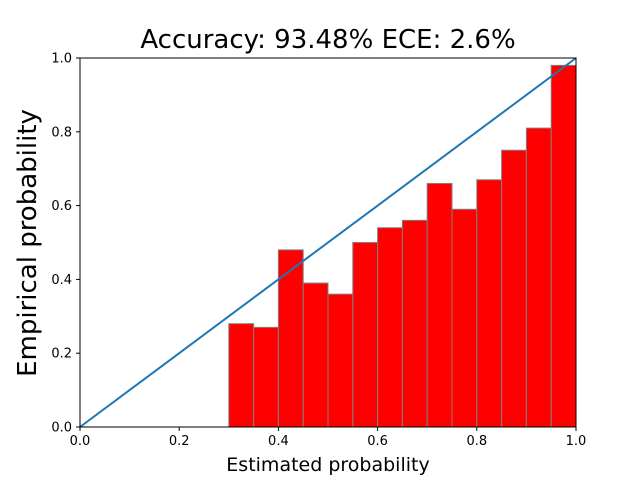 This screenshot has width=640, height=480. What do you see at coordinates (61, 280) in the screenshot?
I see `y-tick-label: 0.4` at bounding box center [61, 280].